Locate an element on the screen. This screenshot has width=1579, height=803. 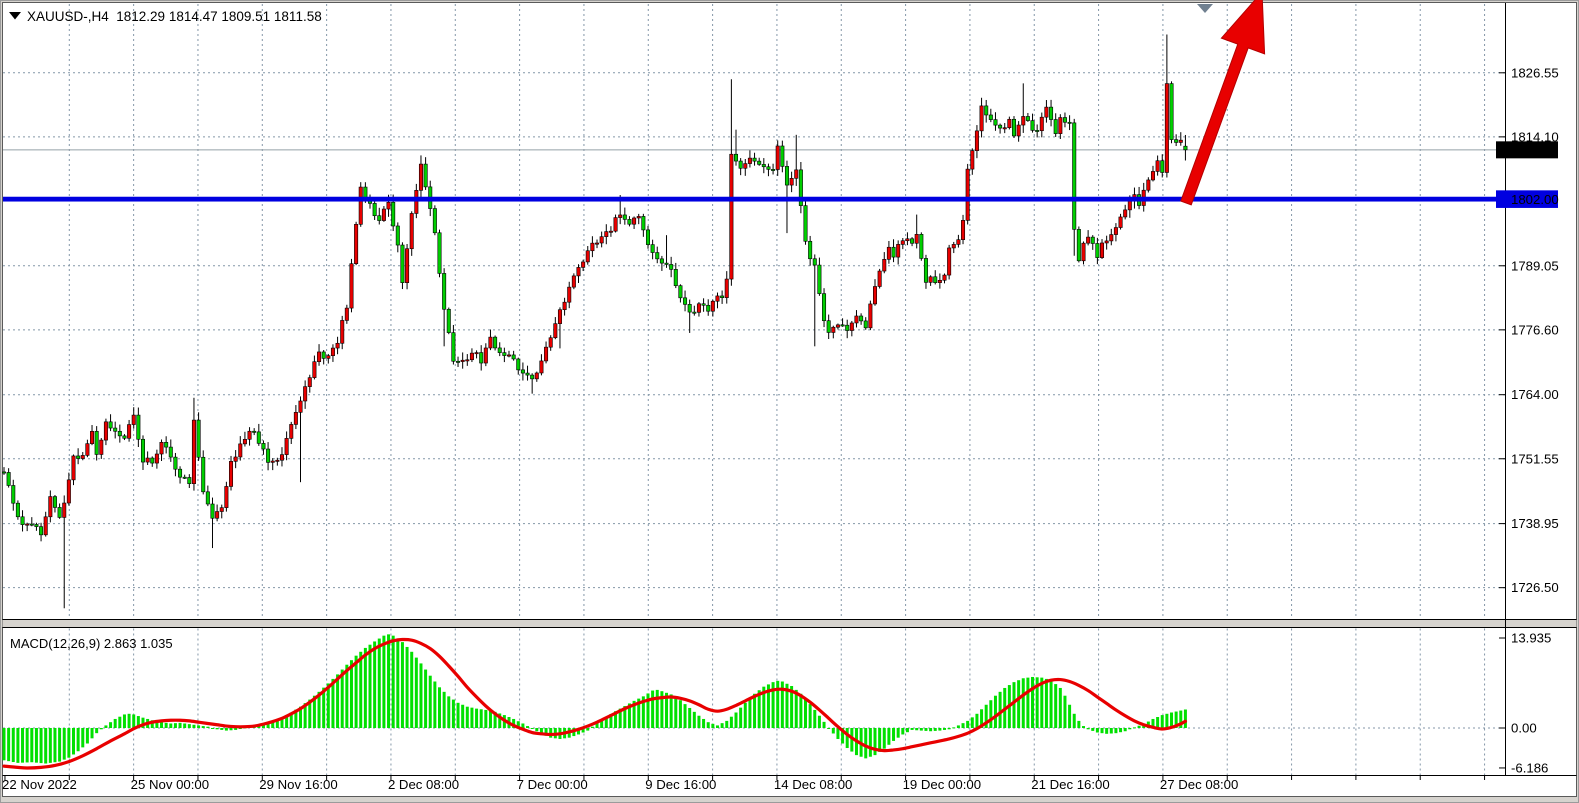
price-axis-label: 1789.05 is located at coordinates (1535, 265).